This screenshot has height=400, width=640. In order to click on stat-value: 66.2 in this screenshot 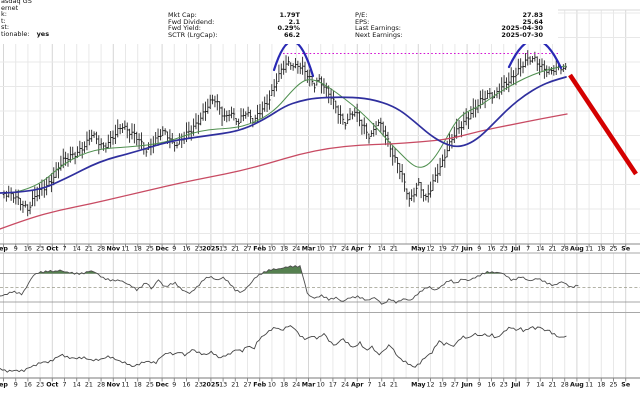, I will do `click(291, 34)`.